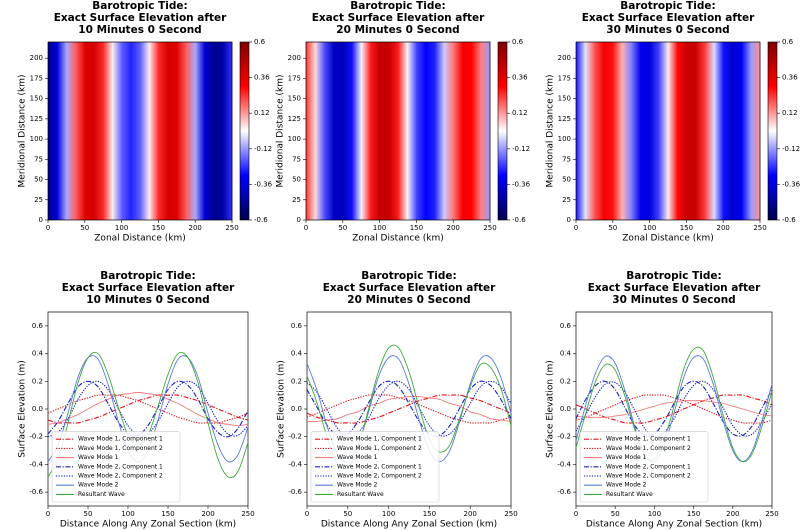 The width and height of the screenshot is (800, 530). Describe the element at coordinates (281, 130) in the screenshot. I see `y-axis-label: Meridional Distance (km)` at that location.